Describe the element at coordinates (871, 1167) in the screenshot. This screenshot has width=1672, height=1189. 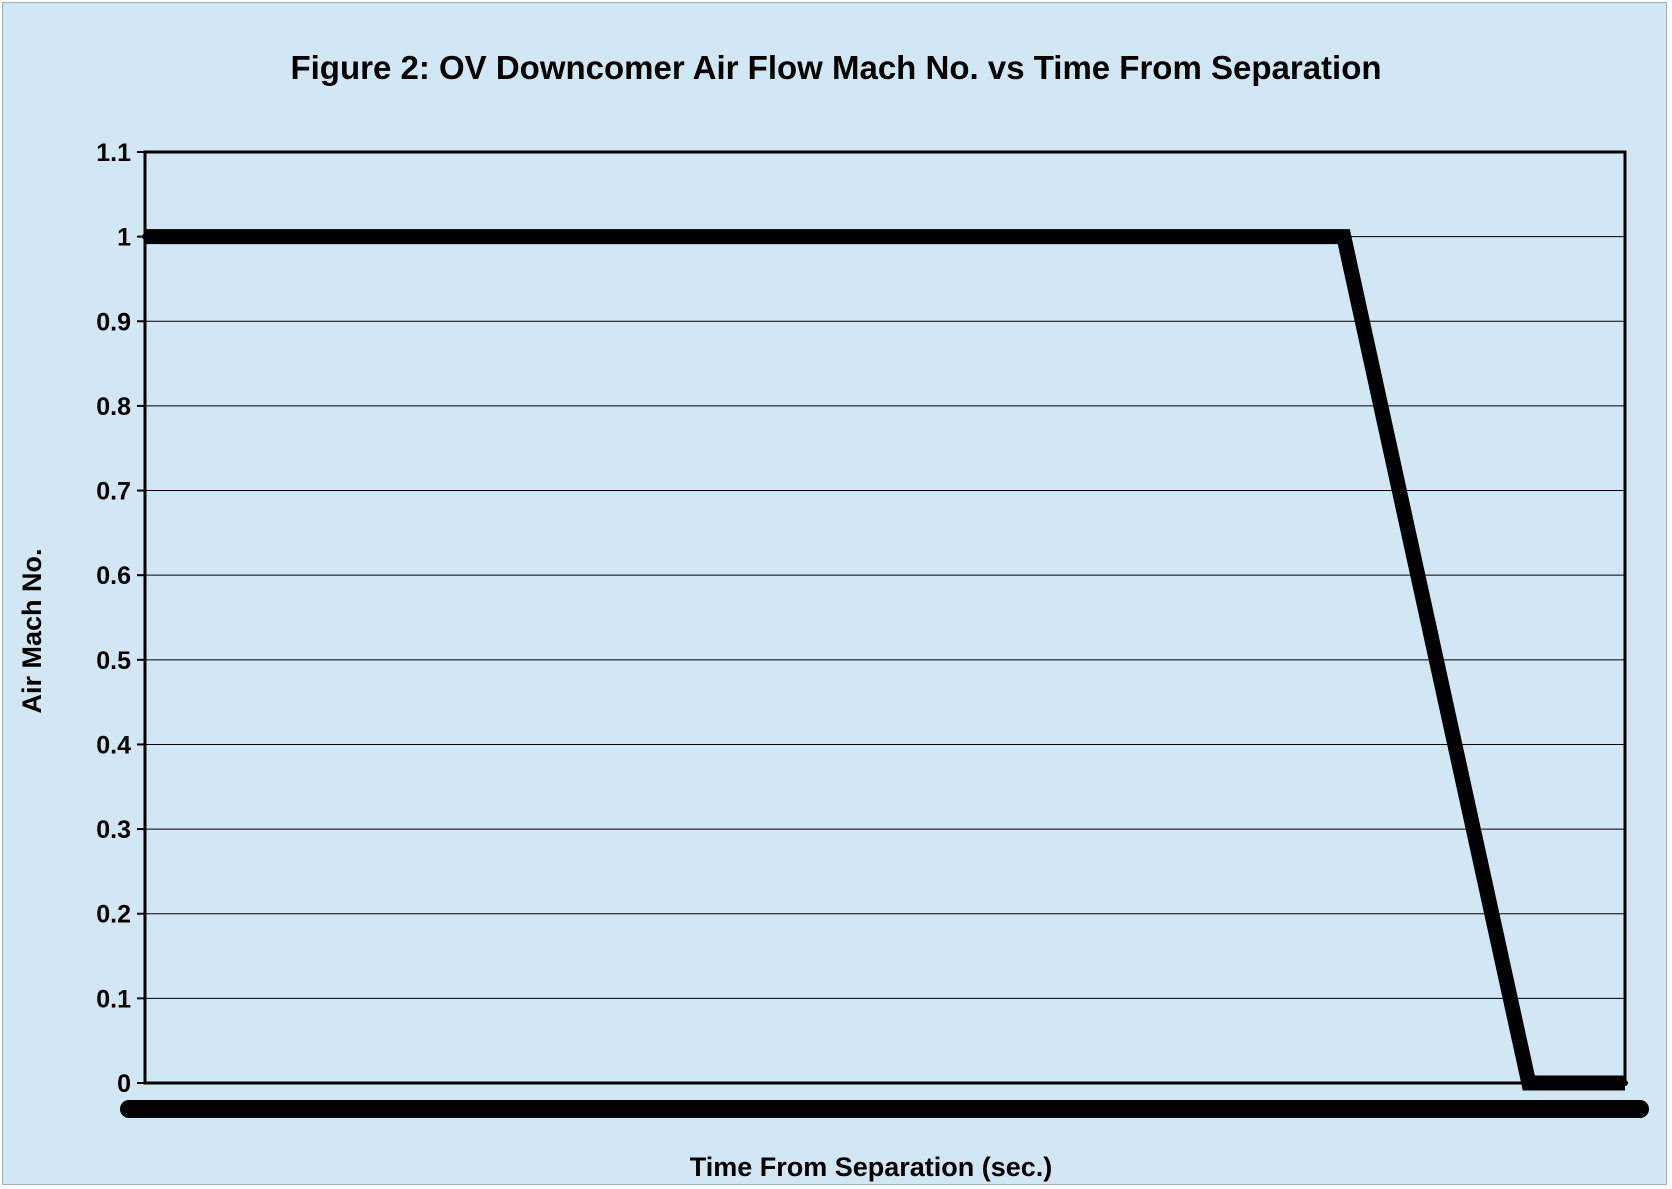
I see `x-axis-label: Time From Separation (sec.)` at that location.